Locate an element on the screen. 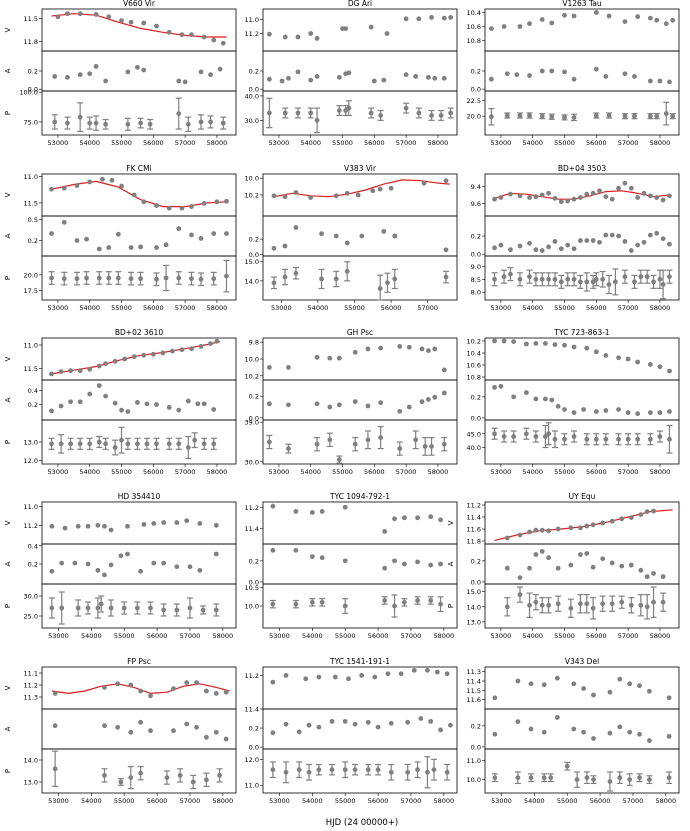 This screenshot has width=690, height=831. panel-period: 14.0 15.0 is located at coordinates (351, 278).